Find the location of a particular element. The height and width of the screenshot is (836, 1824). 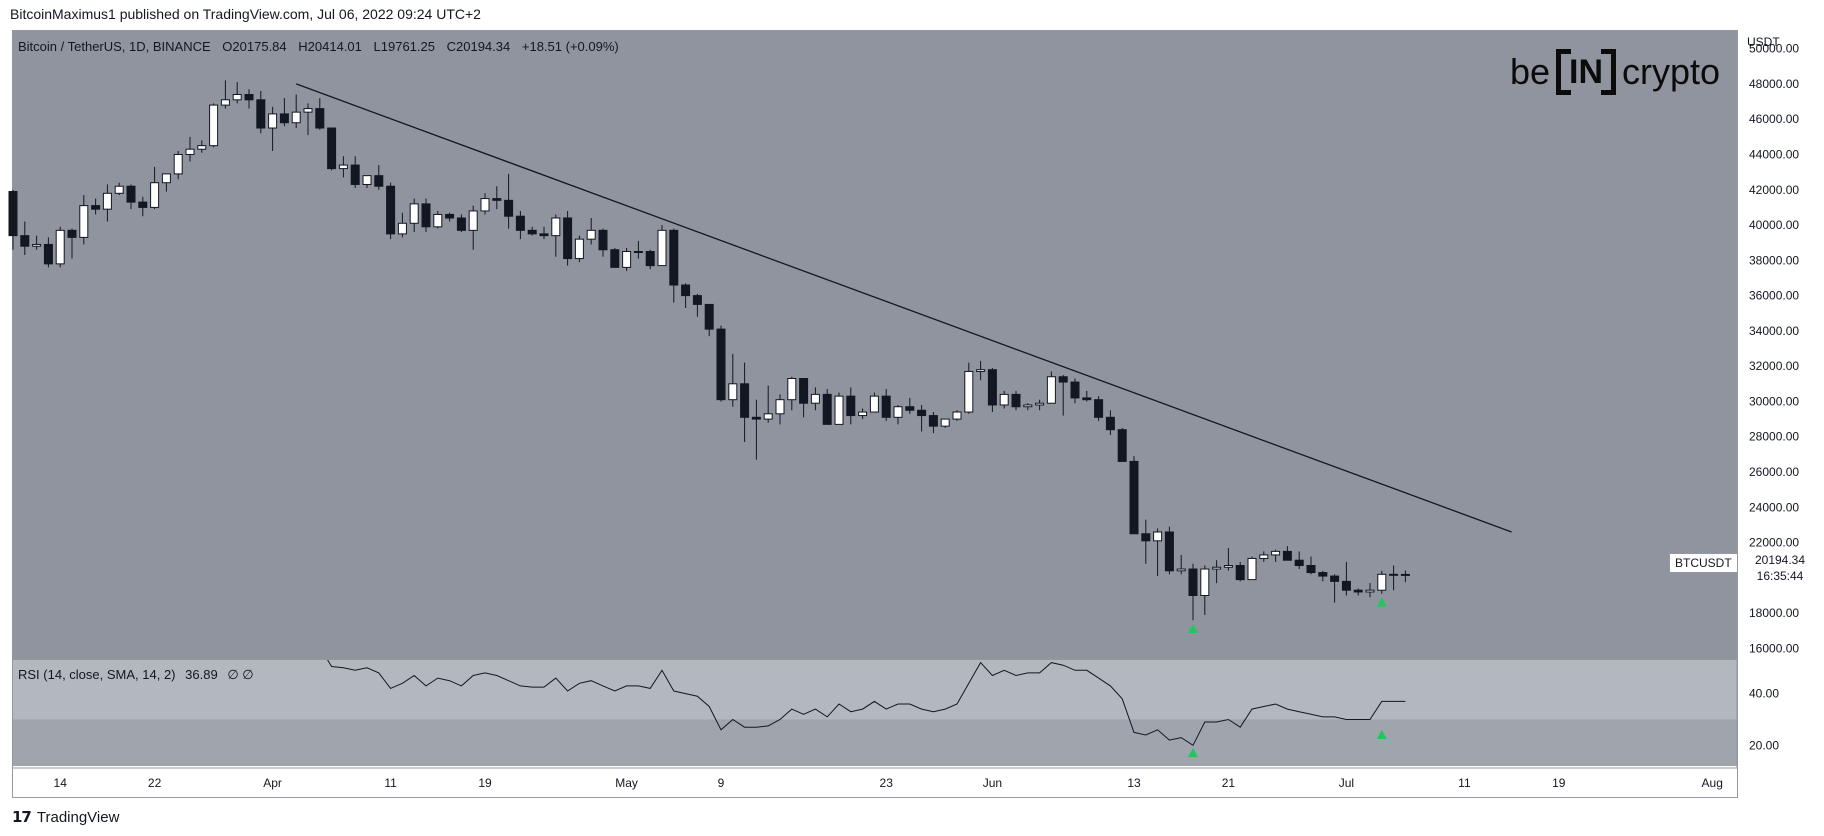

footer: 17 TradingView is located at coordinates (65, 817).